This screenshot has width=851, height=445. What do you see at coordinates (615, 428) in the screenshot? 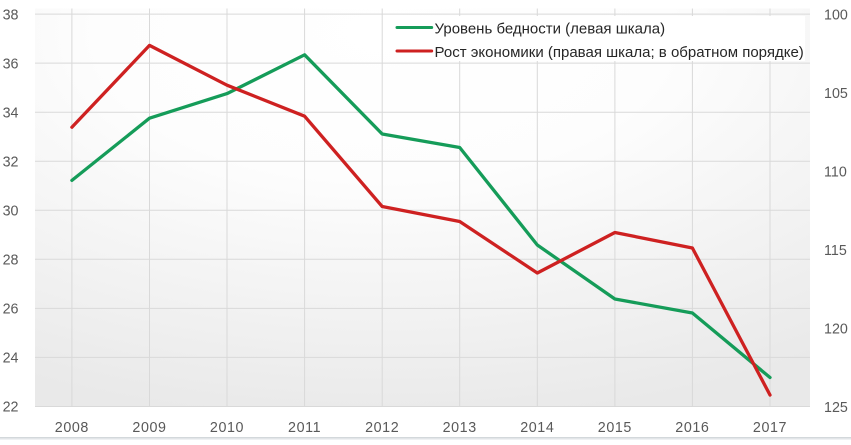
I see `svg-text: 2015` at bounding box center [615, 428].